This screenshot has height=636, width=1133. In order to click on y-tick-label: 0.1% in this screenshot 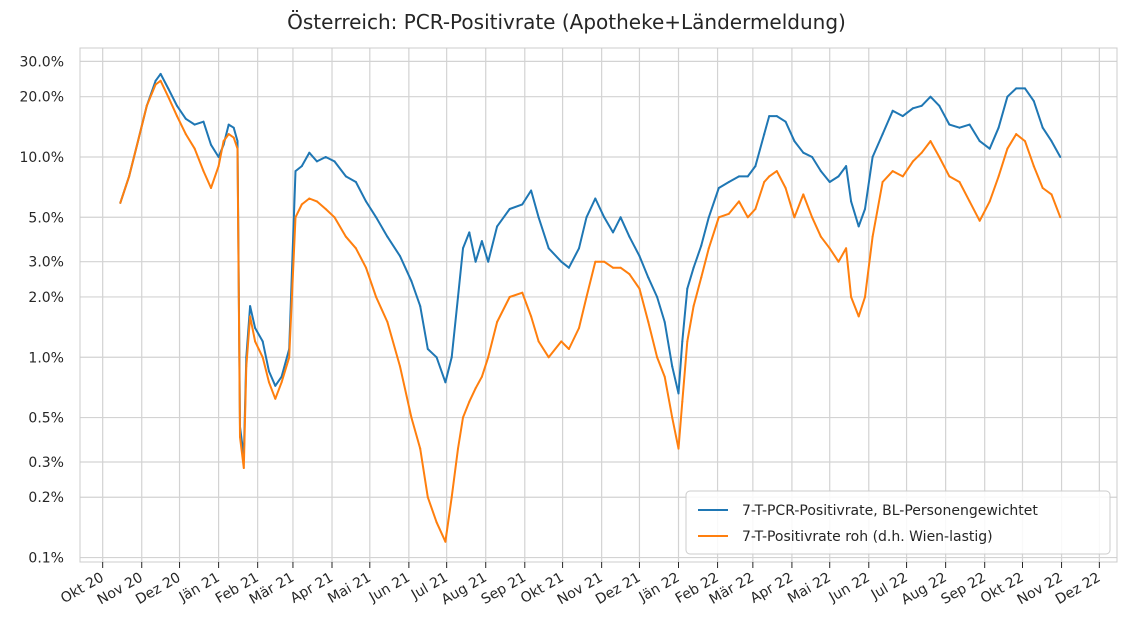, I will do `click(46, 559)`.